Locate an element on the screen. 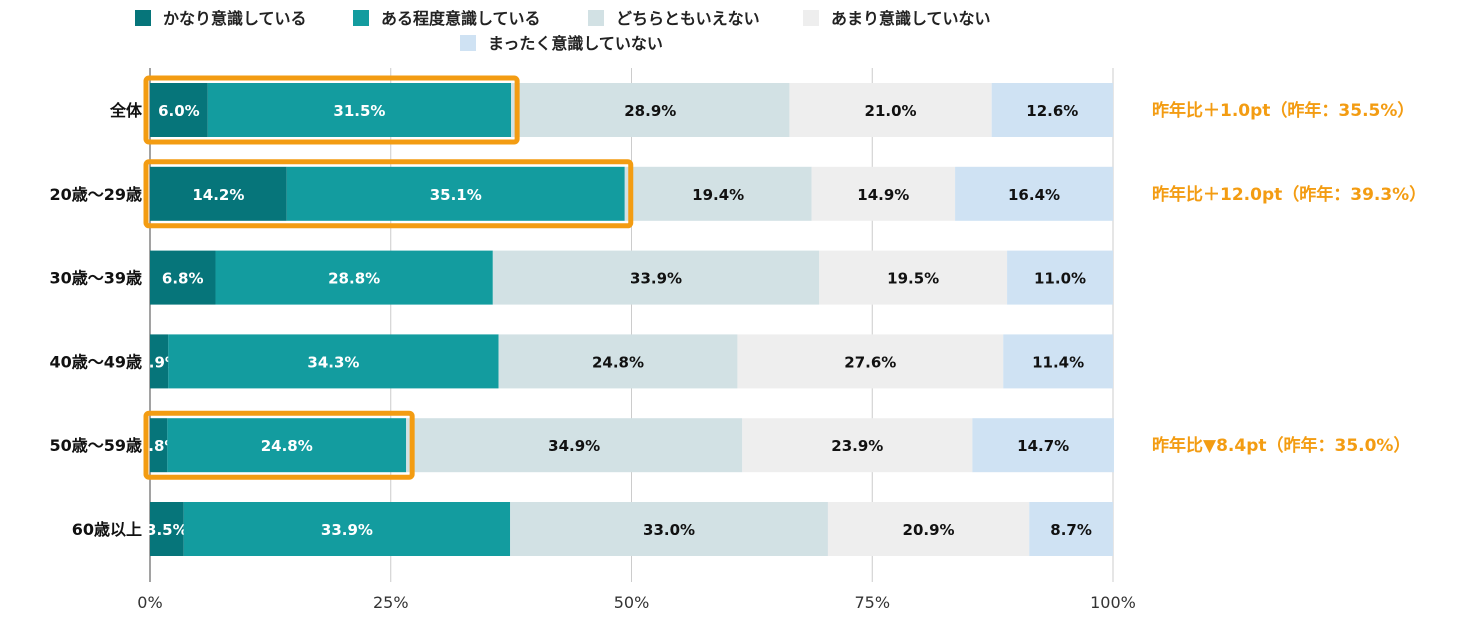 Image resolution: width=1481 pixels, height=631 pixels. data-label: 20.9% is located at coordinates (929, 530).